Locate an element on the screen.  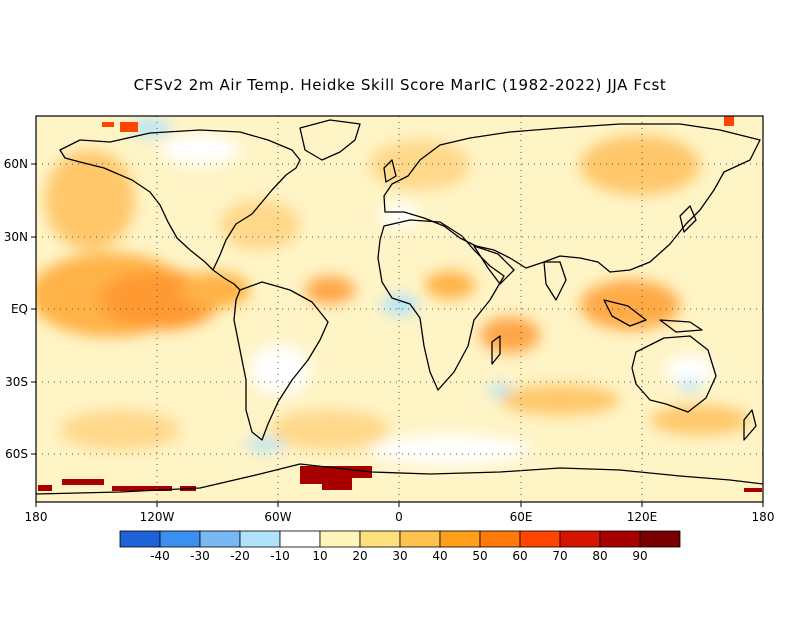
new-zealand-coastline is located at coordinates (750, 425).